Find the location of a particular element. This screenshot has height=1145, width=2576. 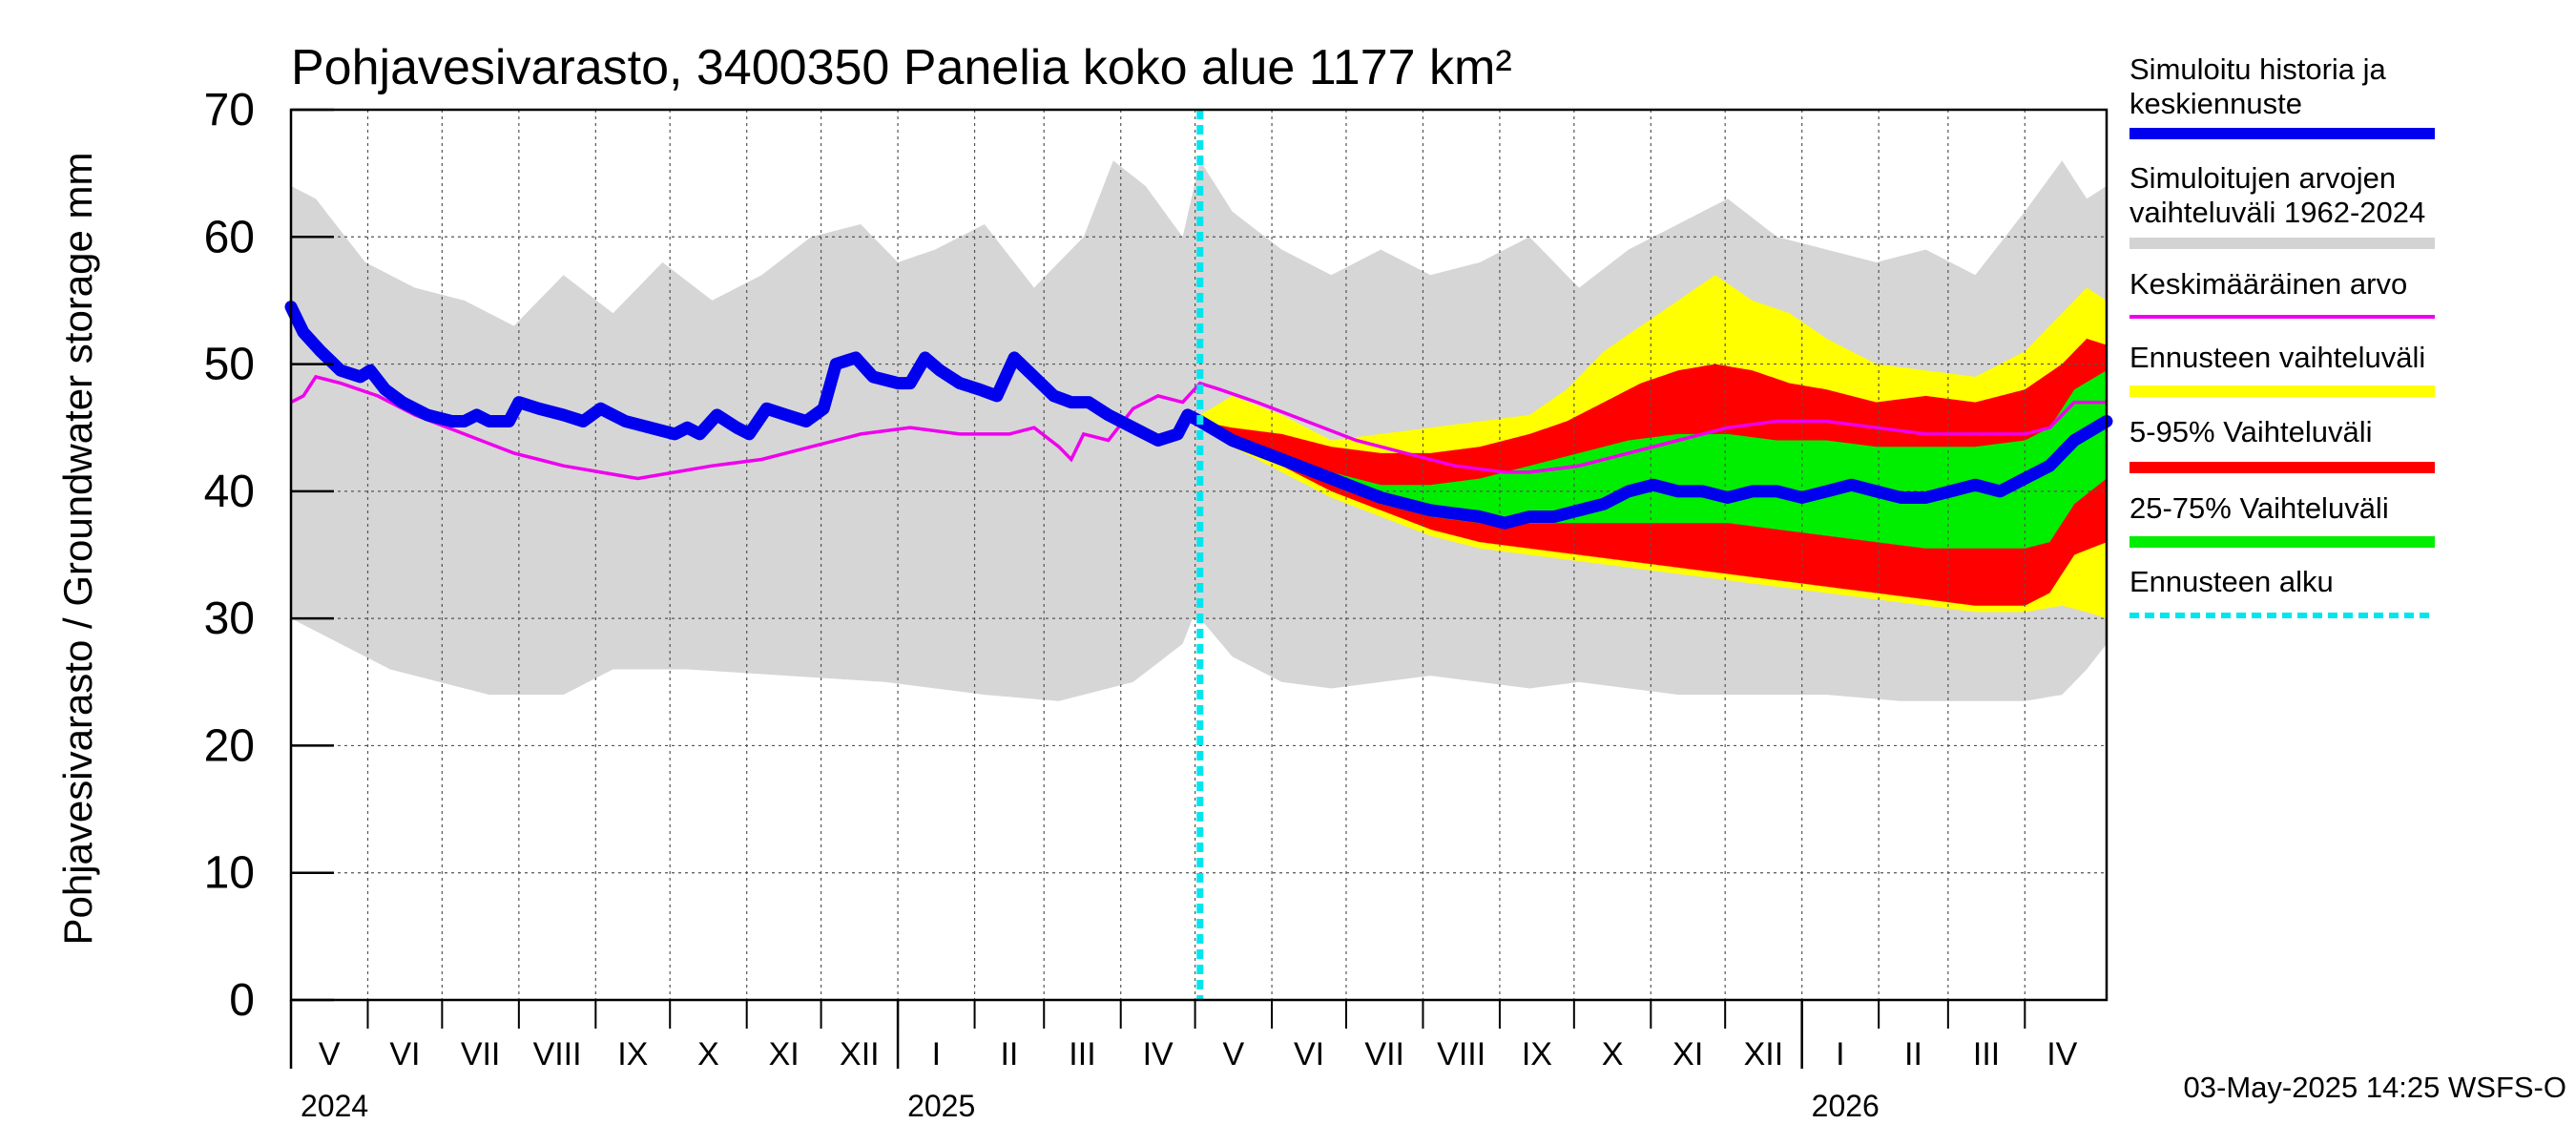

legend-label: Ennusteen vaihteluväli is located at coordinates (2277, 357).